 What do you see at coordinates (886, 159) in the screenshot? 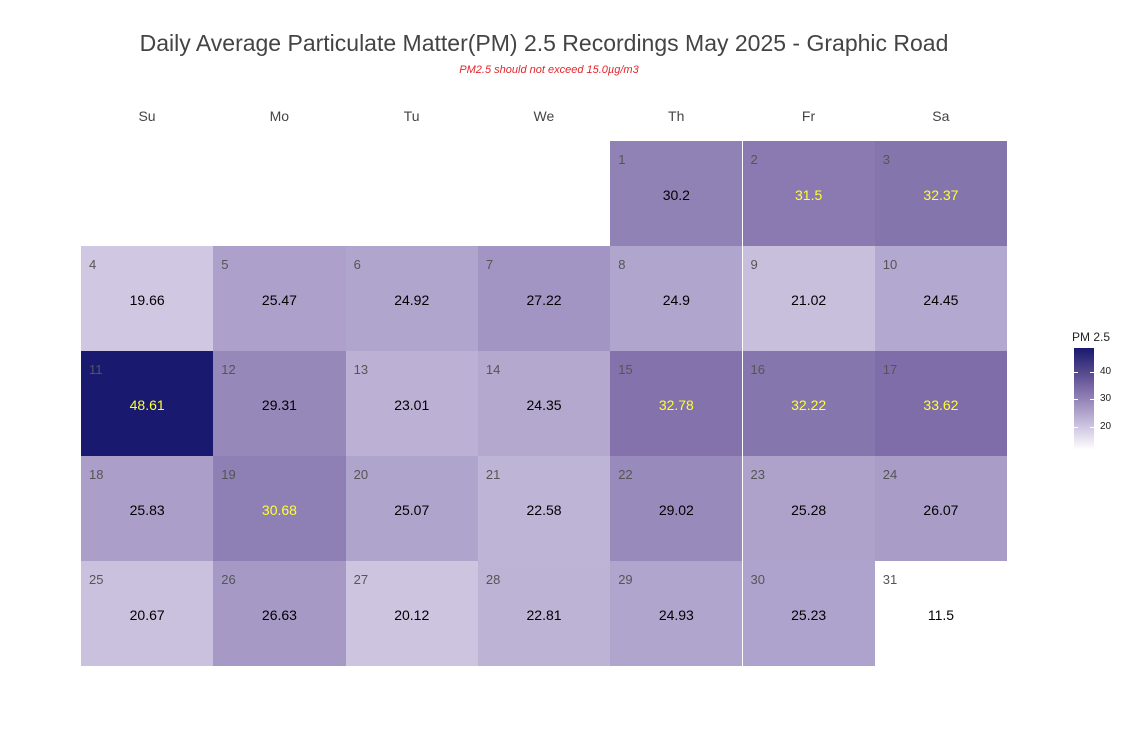
I see `day-number: 3` at bounding box center [886, 159].